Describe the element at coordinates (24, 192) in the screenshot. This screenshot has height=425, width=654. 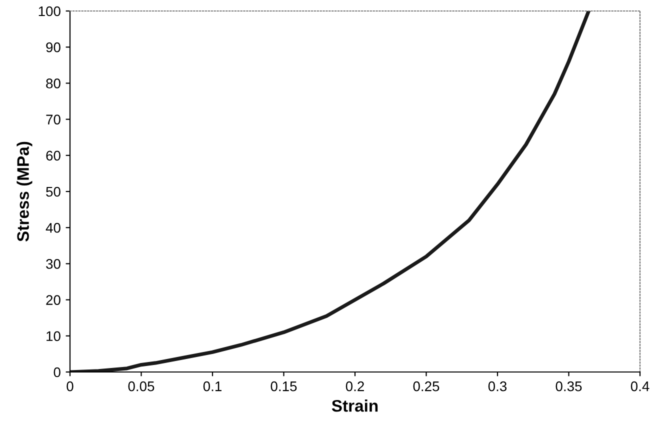
I see `y-axis-title: Stress (MPa)` at that location.